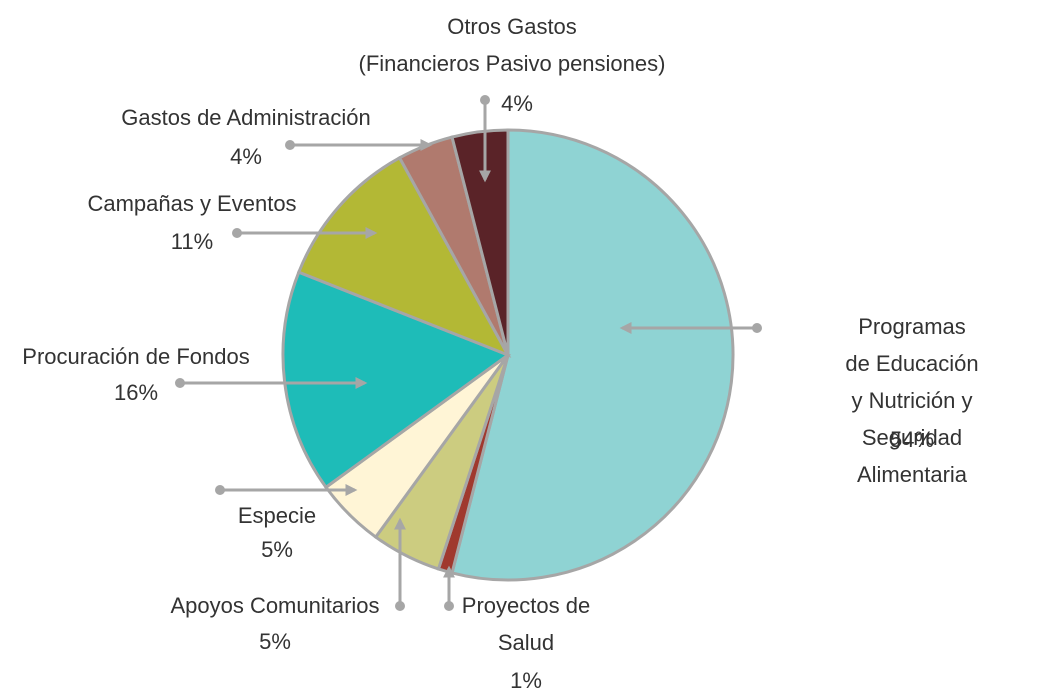  I want to click on value-label: 11%, so click(192, 241).